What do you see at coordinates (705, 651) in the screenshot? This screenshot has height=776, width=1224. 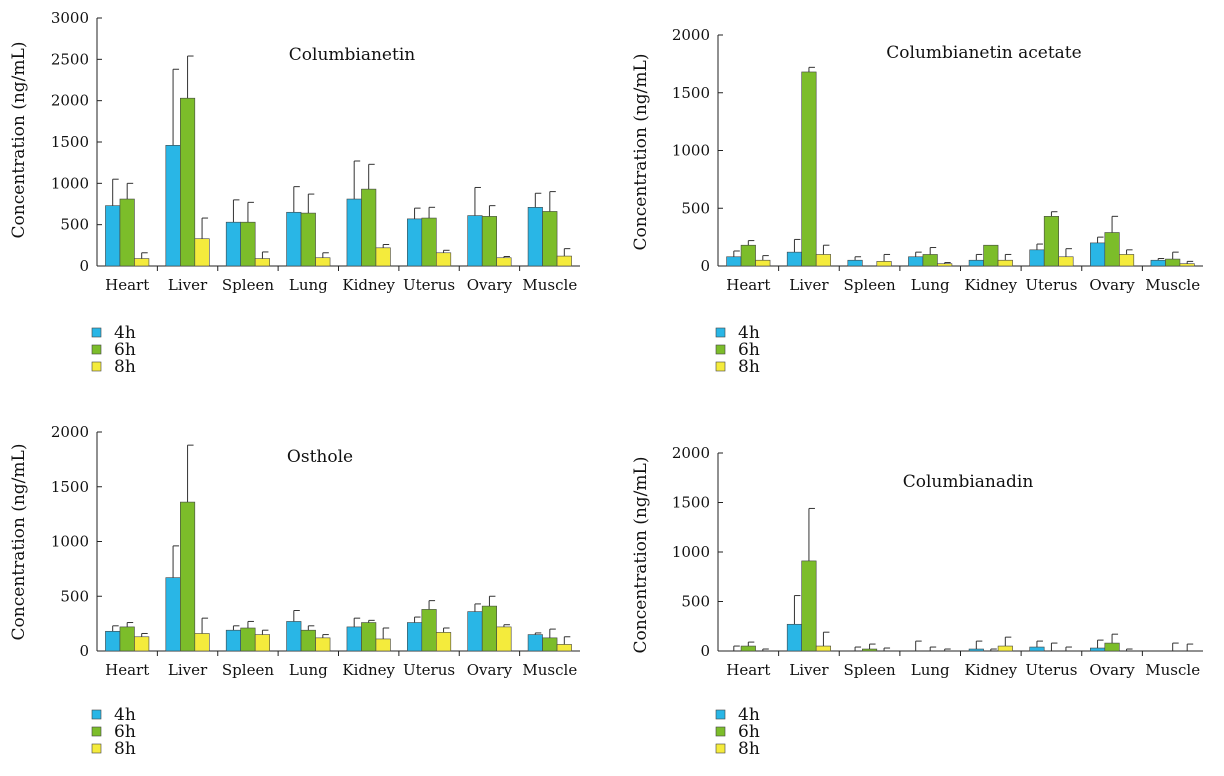 I see `y-tick-label: 0` at bounding box center [705, 651].